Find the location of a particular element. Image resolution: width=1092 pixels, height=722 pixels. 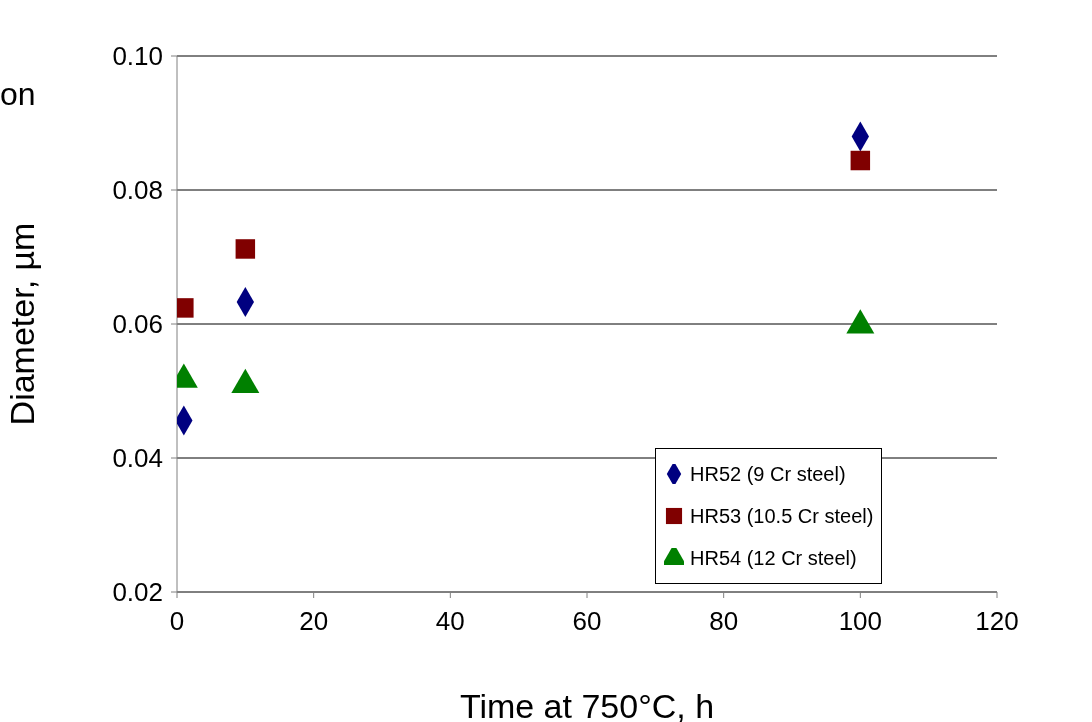

x-tick-label: 60 is located at coordinates (587, 621).